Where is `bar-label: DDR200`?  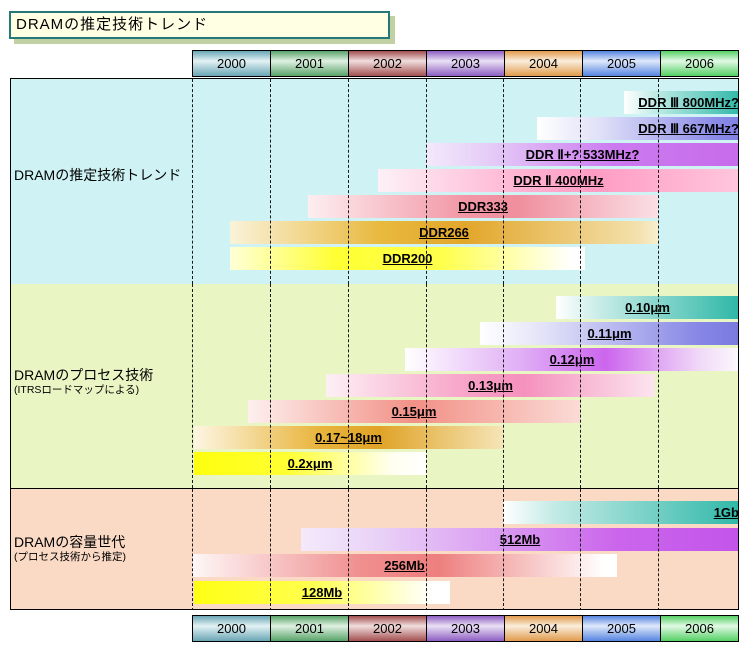 bar-label: DDR200 is located at coordinates (407, 258).